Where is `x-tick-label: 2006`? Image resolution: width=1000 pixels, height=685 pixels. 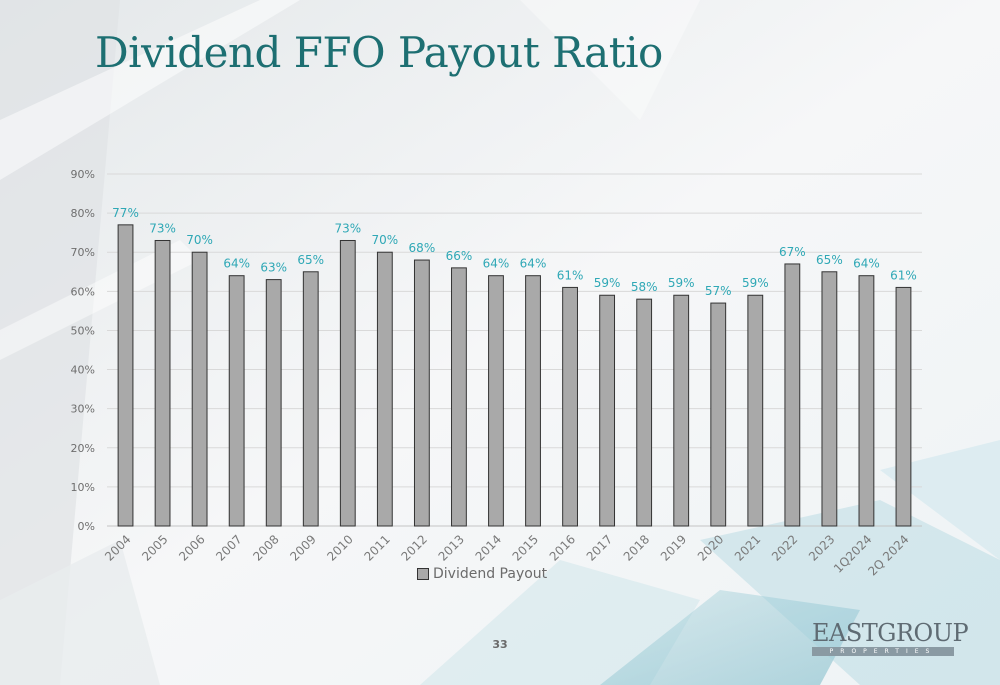
x-tick-label: 2006 is located at coordinates (191, 547).